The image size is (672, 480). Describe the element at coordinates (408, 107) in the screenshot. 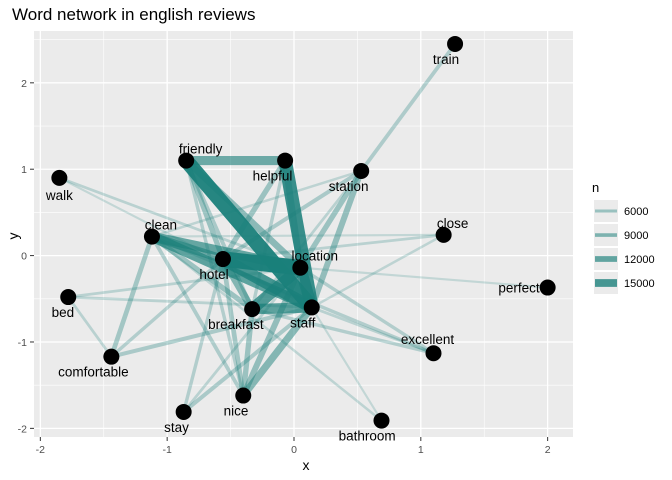

I see `edge-train-station` at that location.